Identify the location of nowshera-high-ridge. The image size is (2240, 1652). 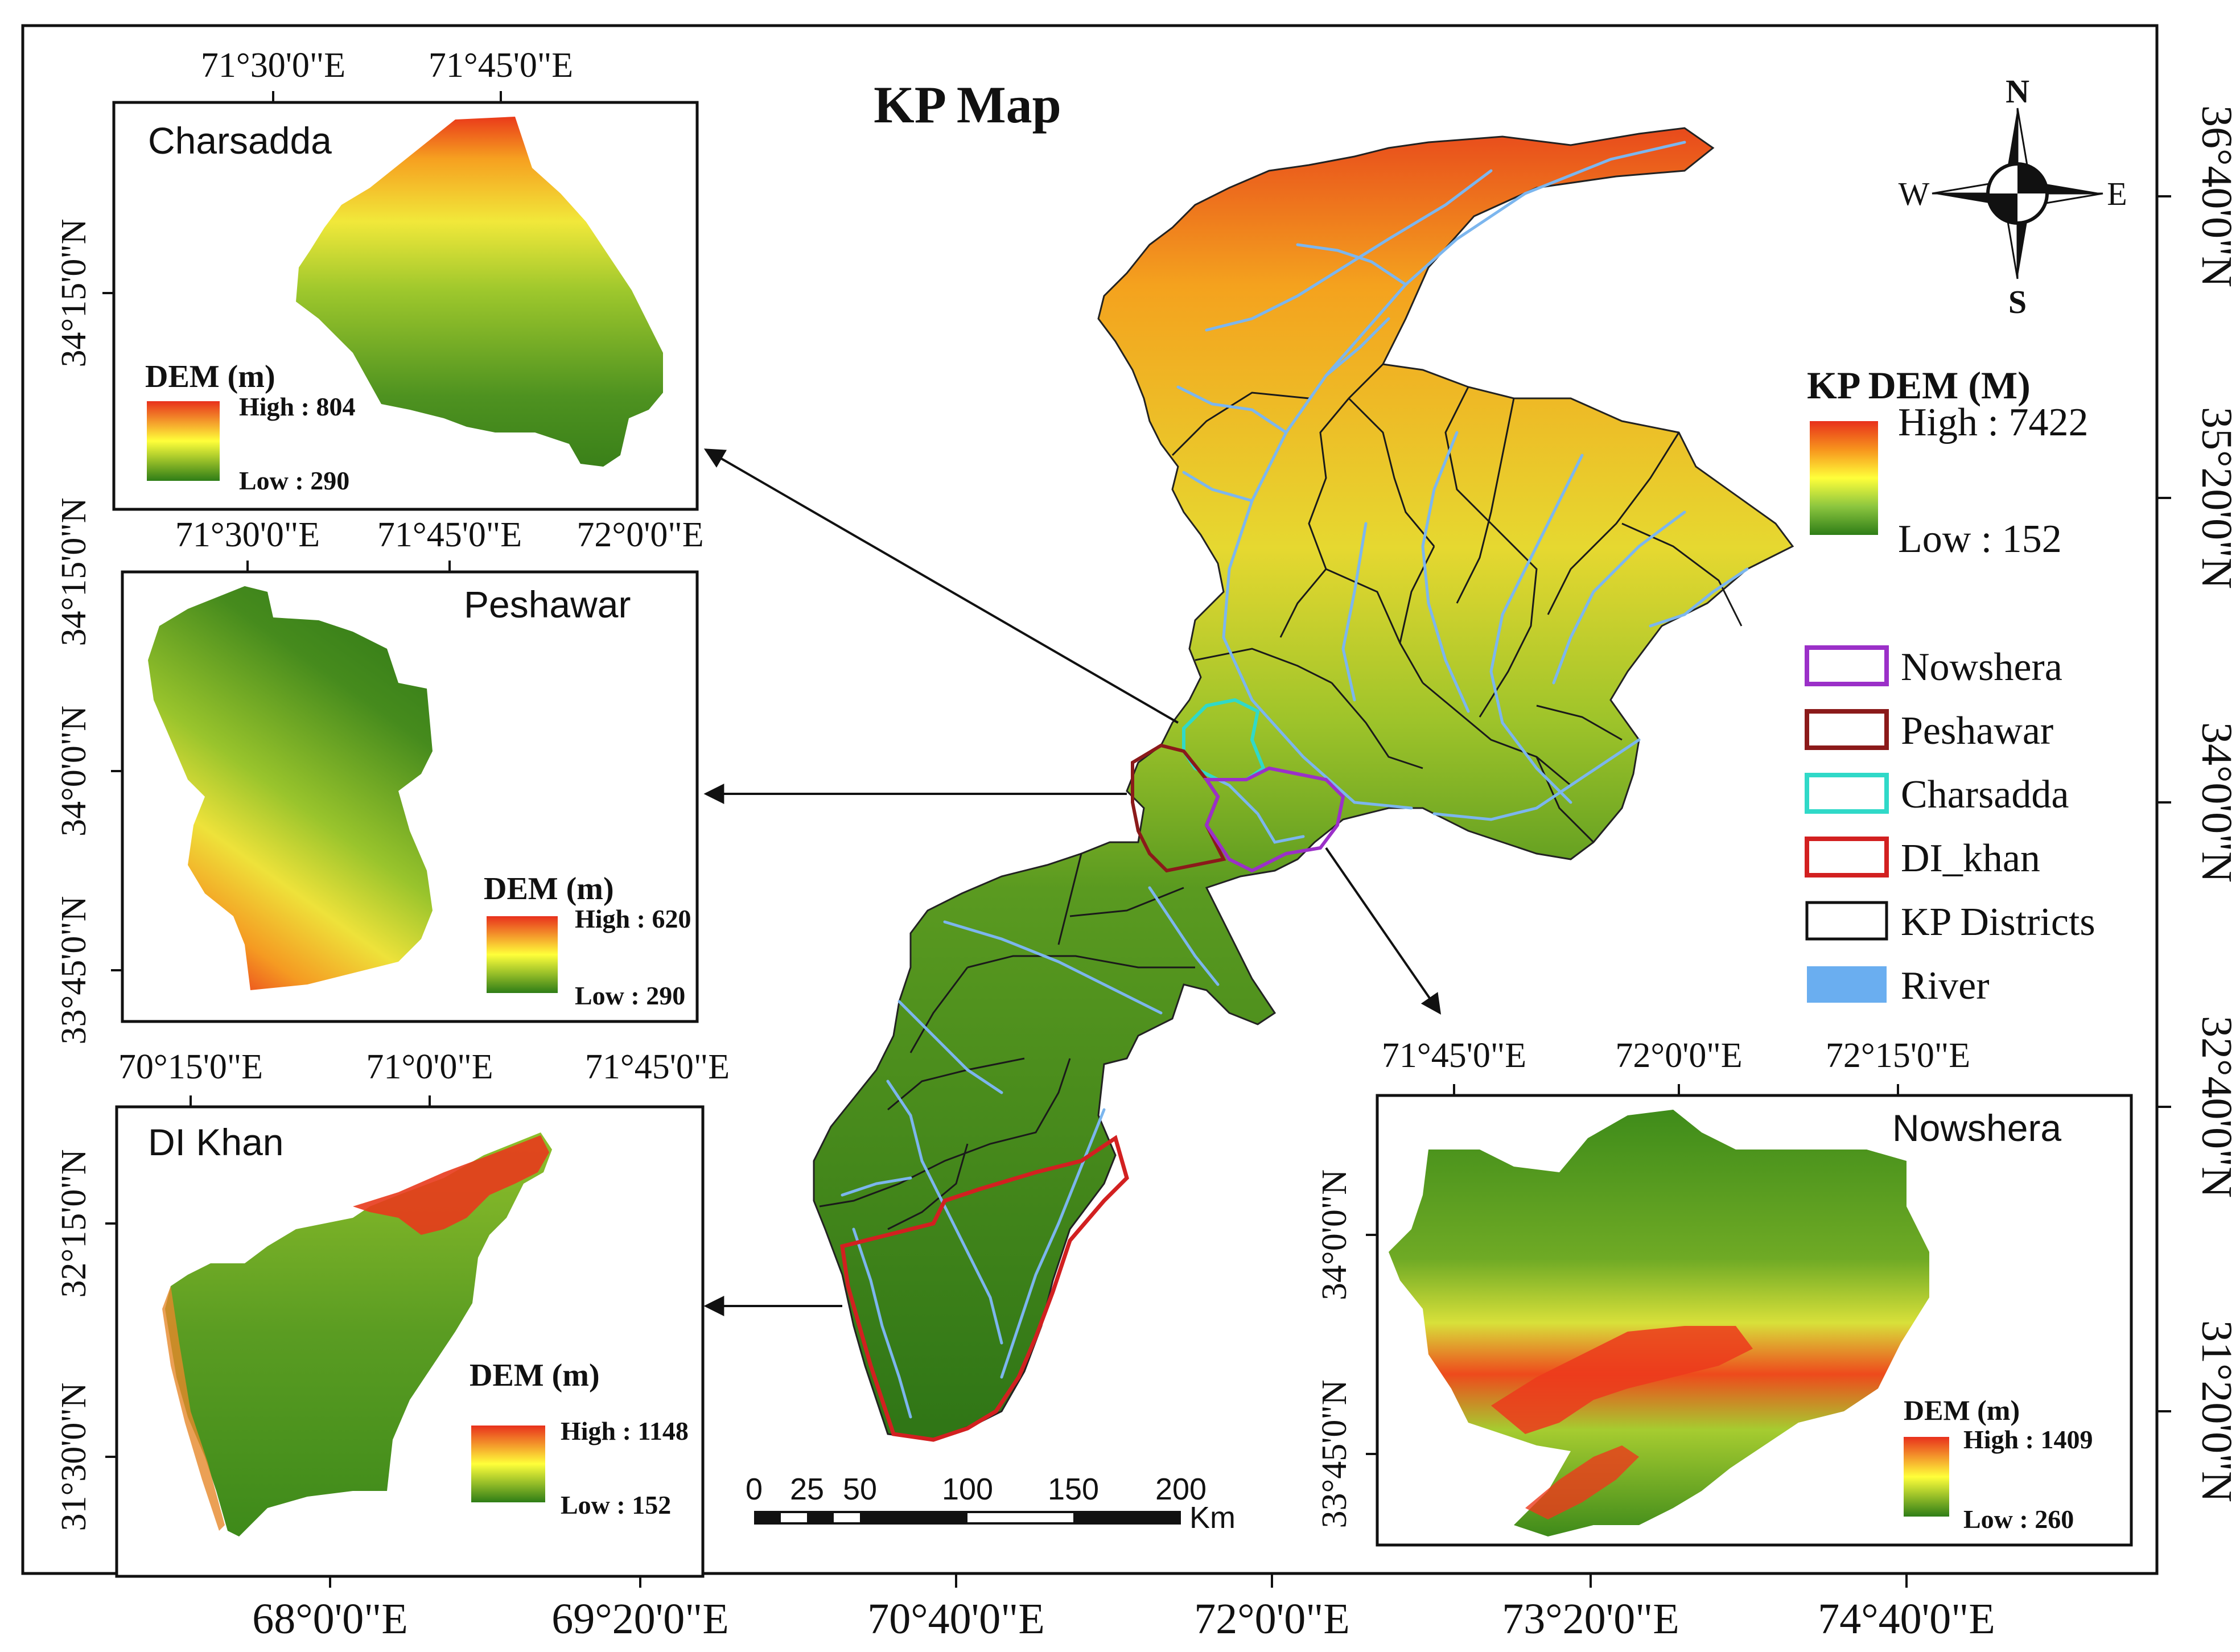
(1622, 1380).